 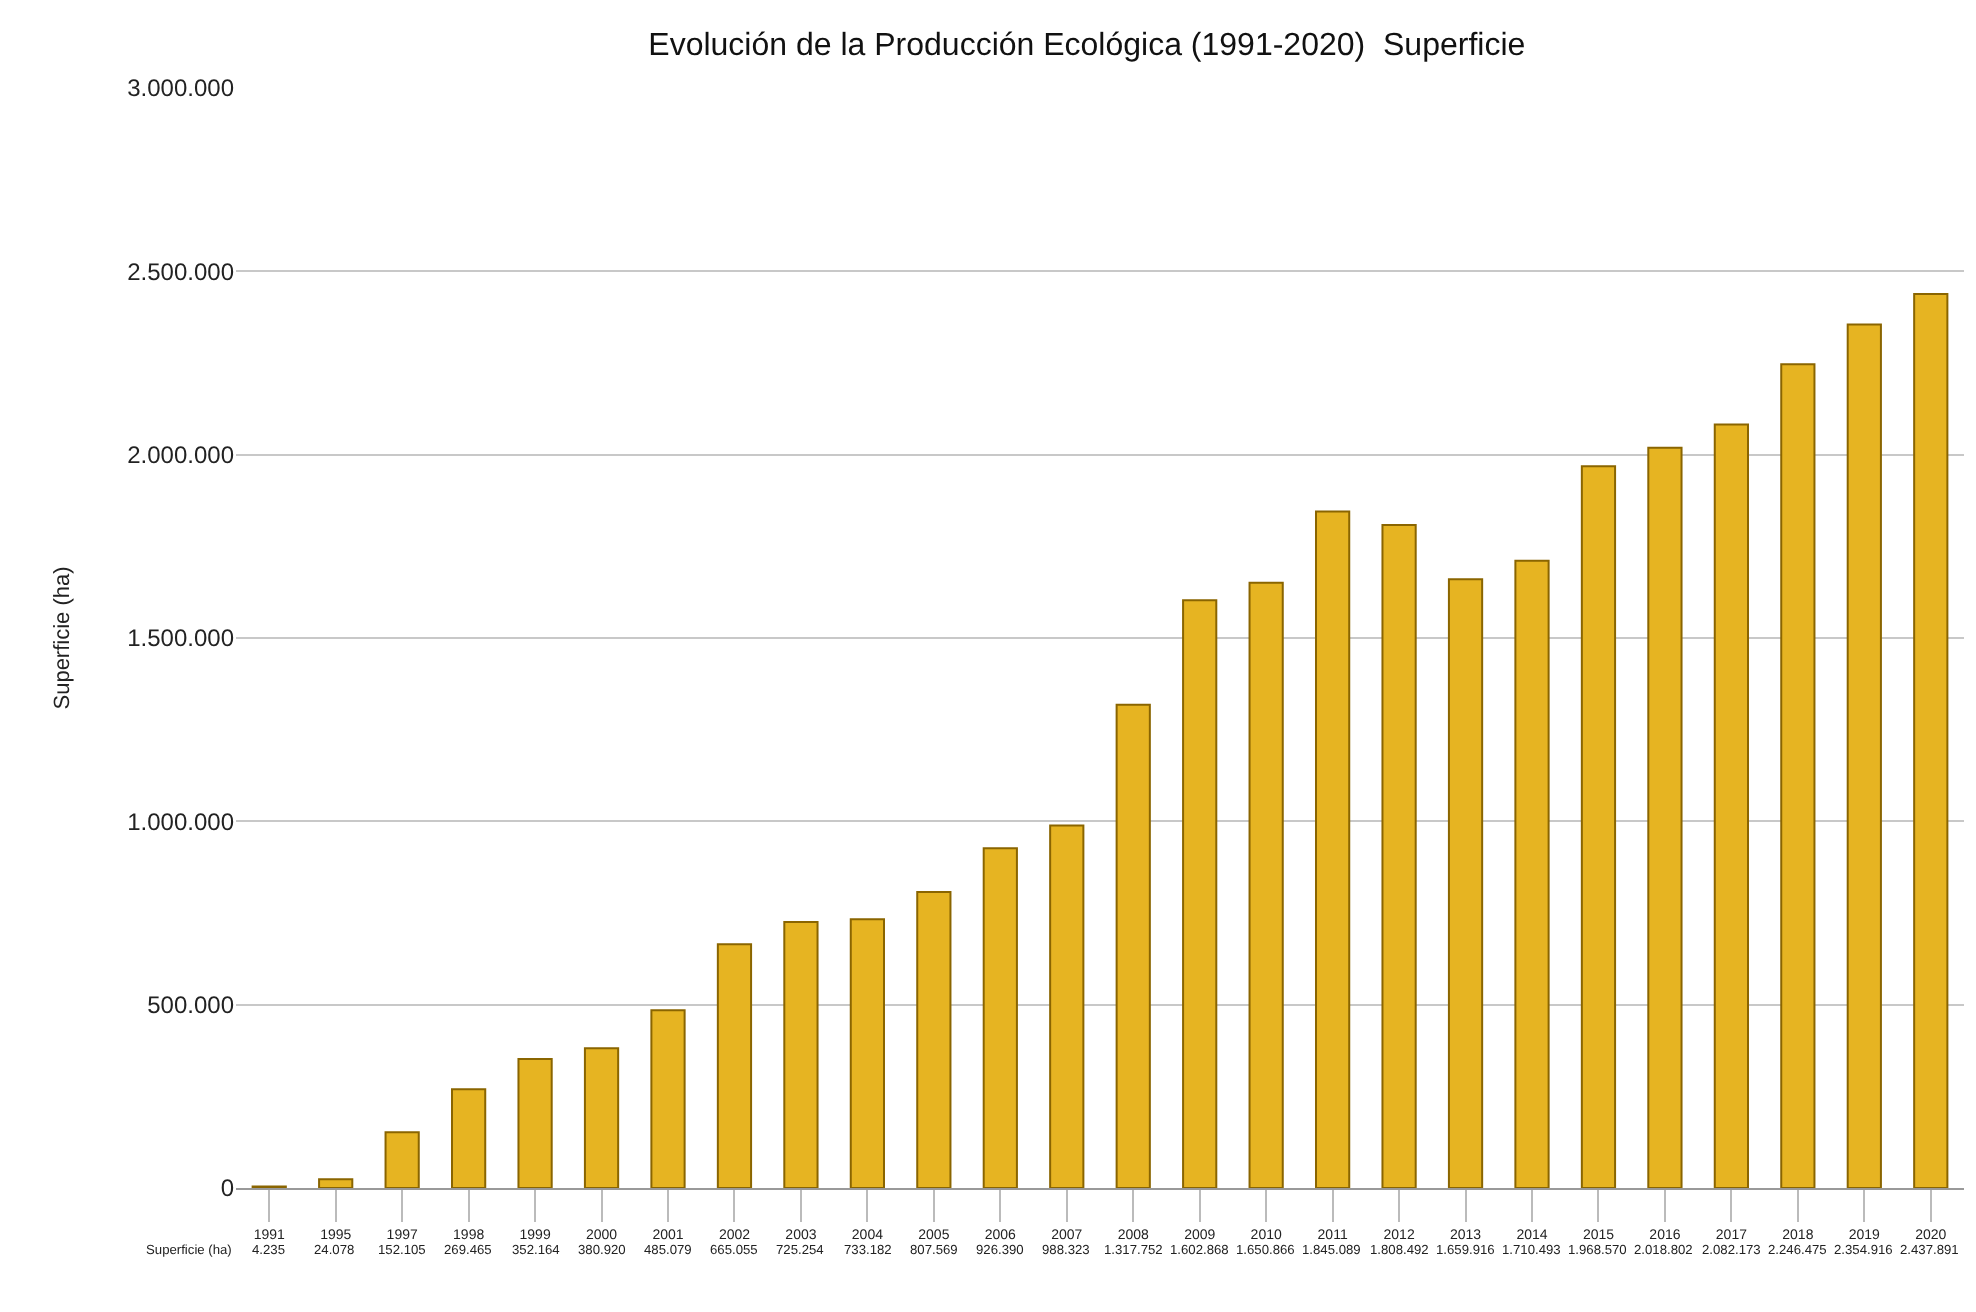 I want to click on y-tick-label: 1.000.000, so click(x=181, y=821).